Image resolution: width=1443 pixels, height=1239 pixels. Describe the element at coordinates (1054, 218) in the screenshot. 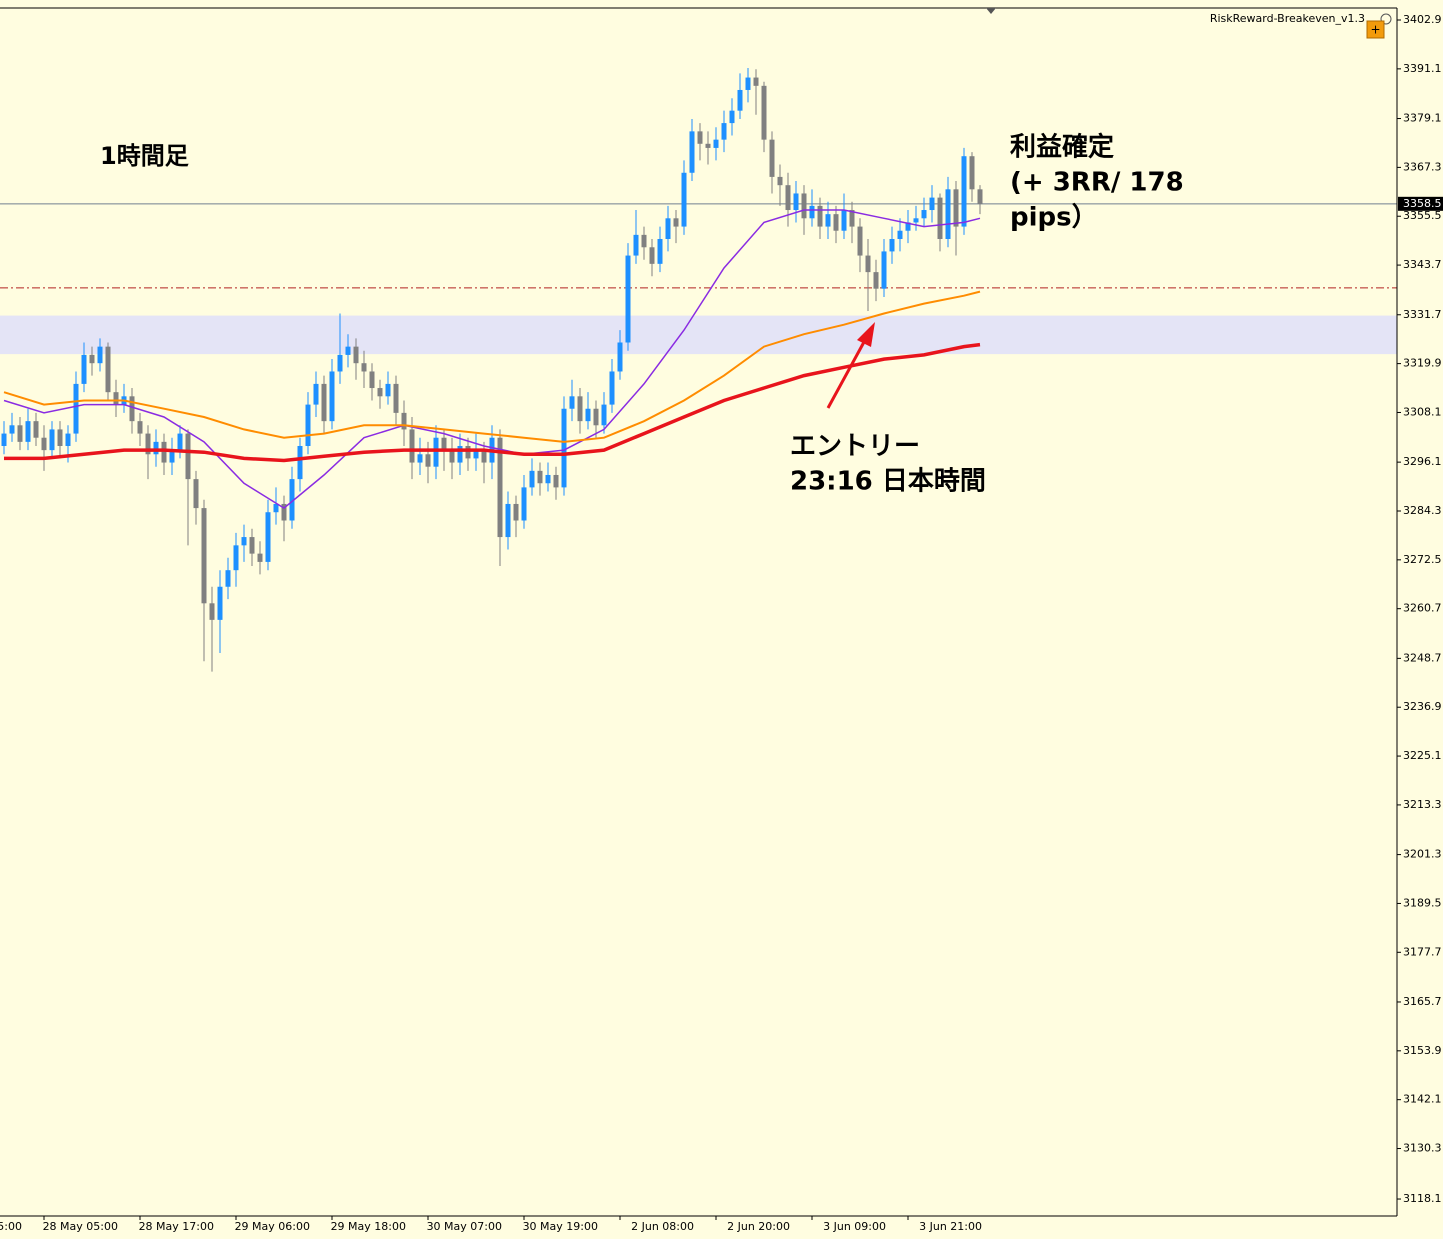

I see `take-profit-label: pips）` at that location.